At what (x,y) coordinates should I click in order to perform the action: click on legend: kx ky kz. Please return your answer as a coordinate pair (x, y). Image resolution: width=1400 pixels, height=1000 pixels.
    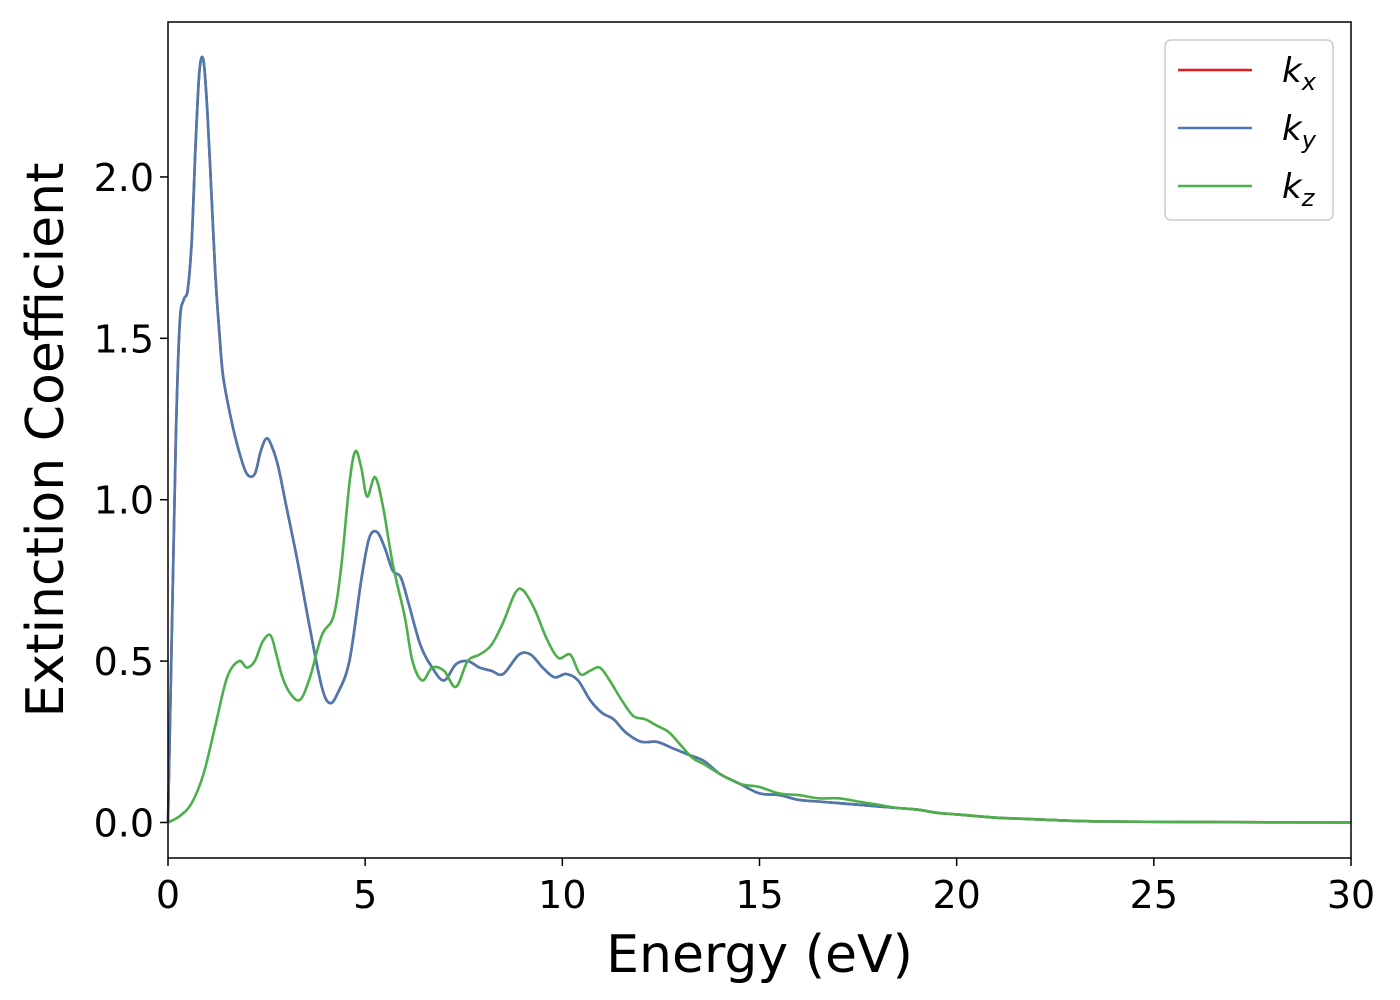
    Looking at the image, I should click on (1249, 130).